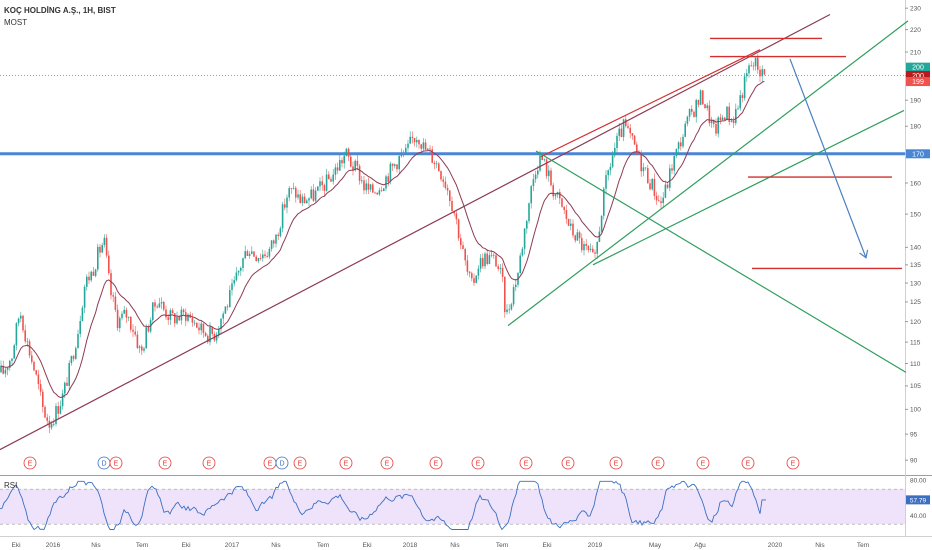 This screenshot has width=932, height=550. I want to click on dividend-marker, so click(282, 463).